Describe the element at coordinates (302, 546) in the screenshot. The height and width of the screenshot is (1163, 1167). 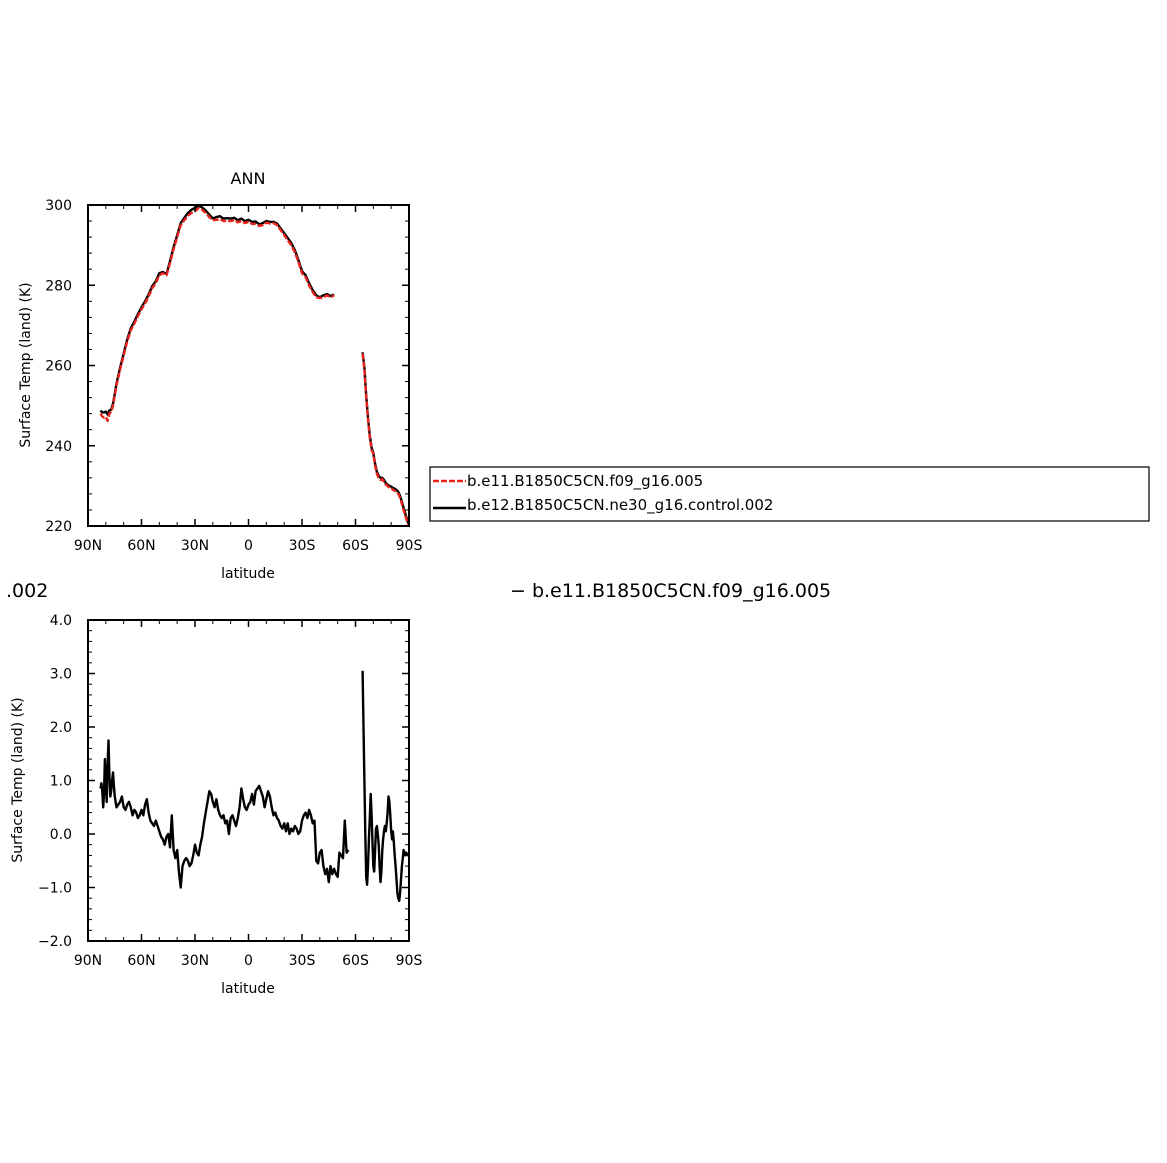
I see `top-x-tick-label: 30S` at that location.